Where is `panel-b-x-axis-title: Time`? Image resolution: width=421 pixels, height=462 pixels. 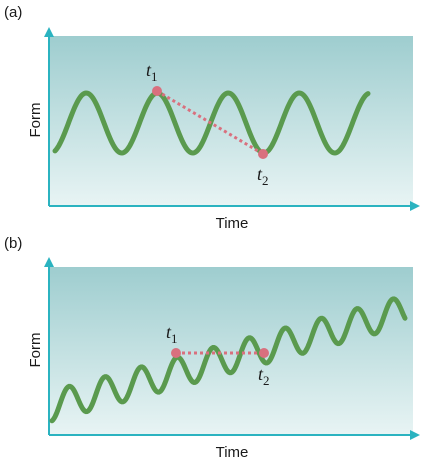 panel-b-x-axis-title: Time is located at coordinates (232, 452).